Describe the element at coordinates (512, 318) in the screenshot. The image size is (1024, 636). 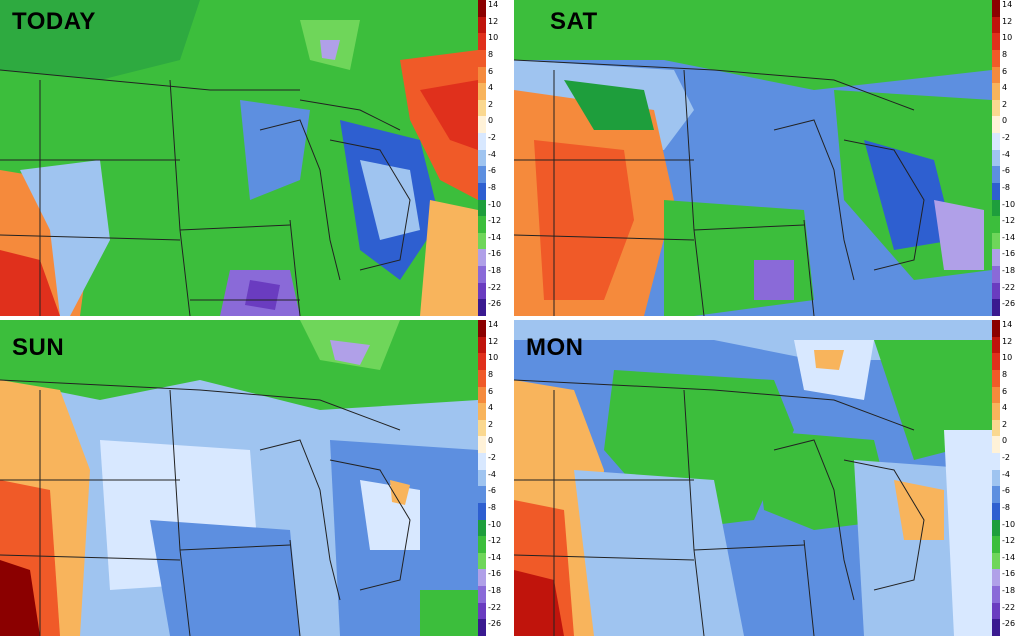
I see `panel-divider-horizontal` at that location.